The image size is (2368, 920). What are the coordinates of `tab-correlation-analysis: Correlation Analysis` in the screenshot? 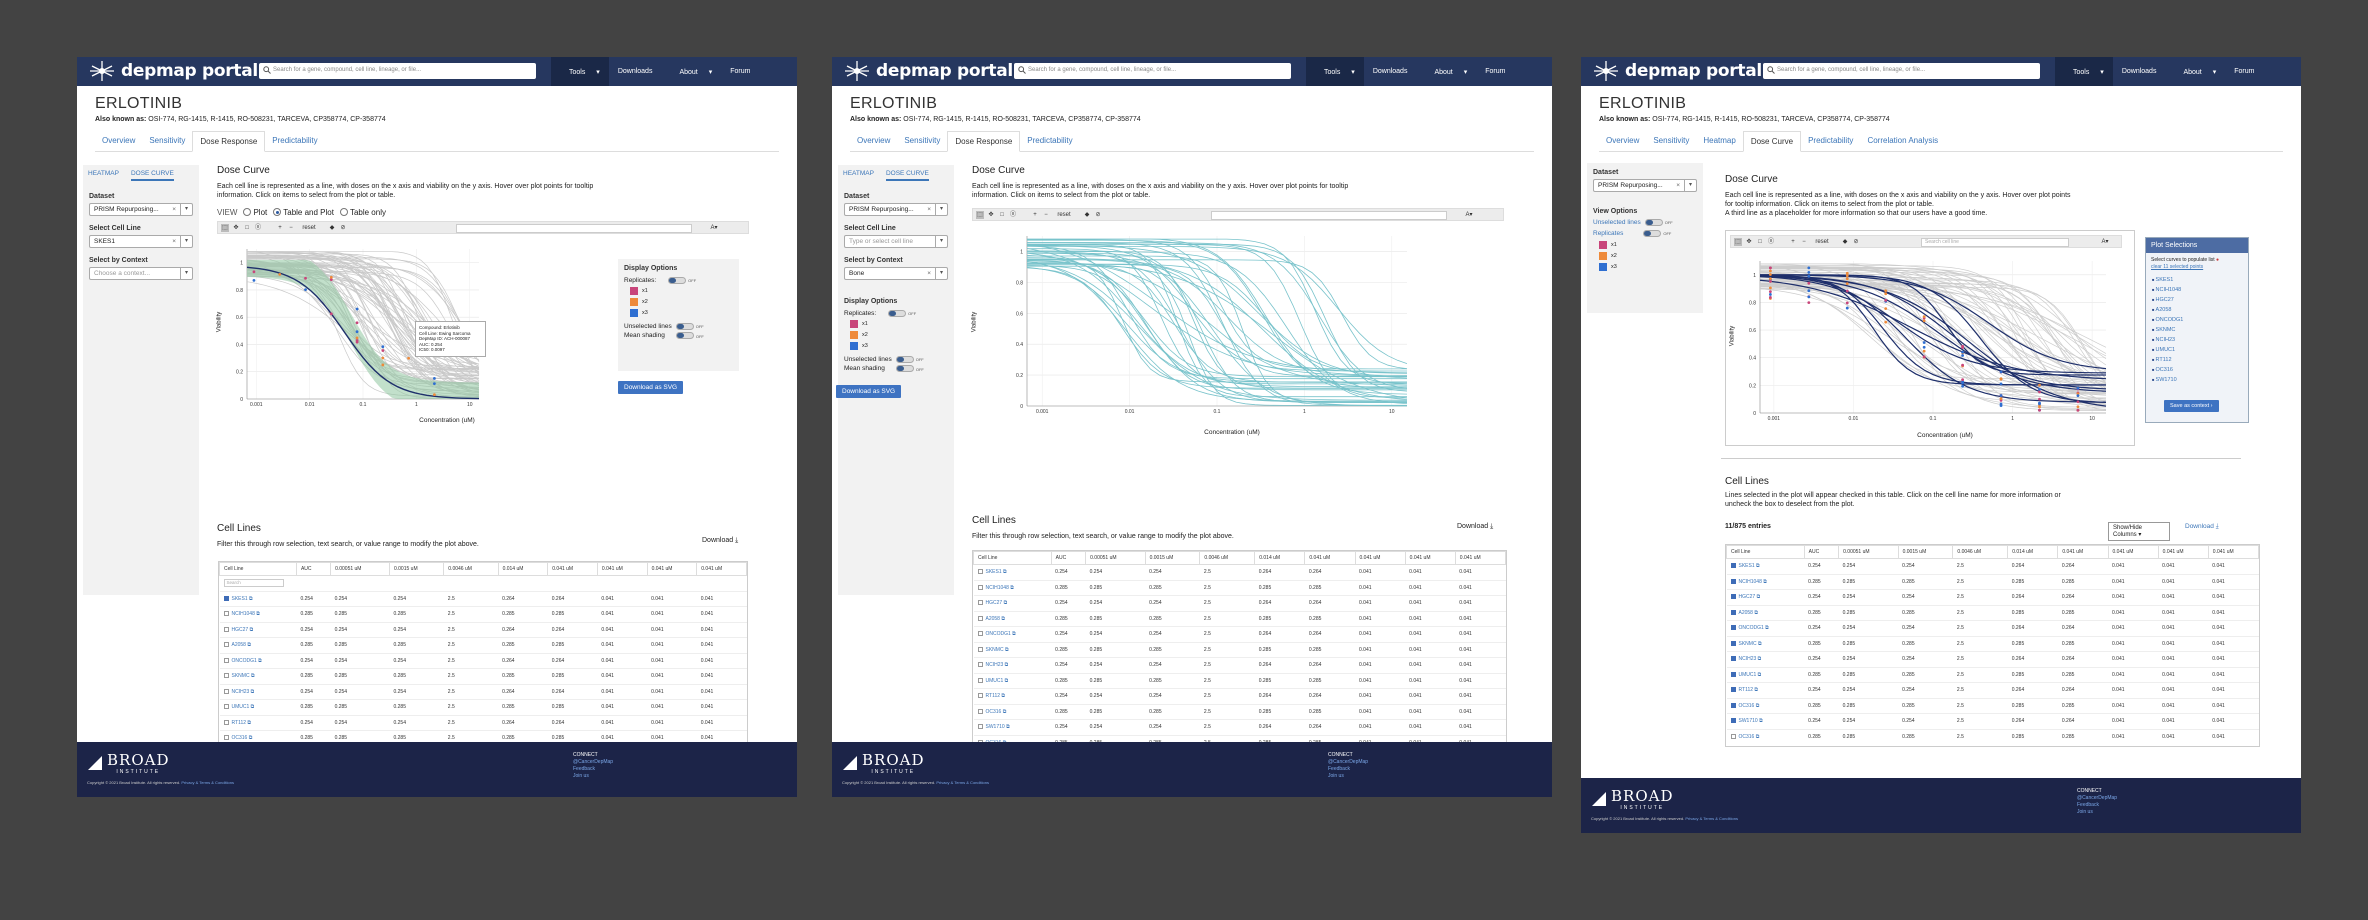 It's located at (1903, 140).